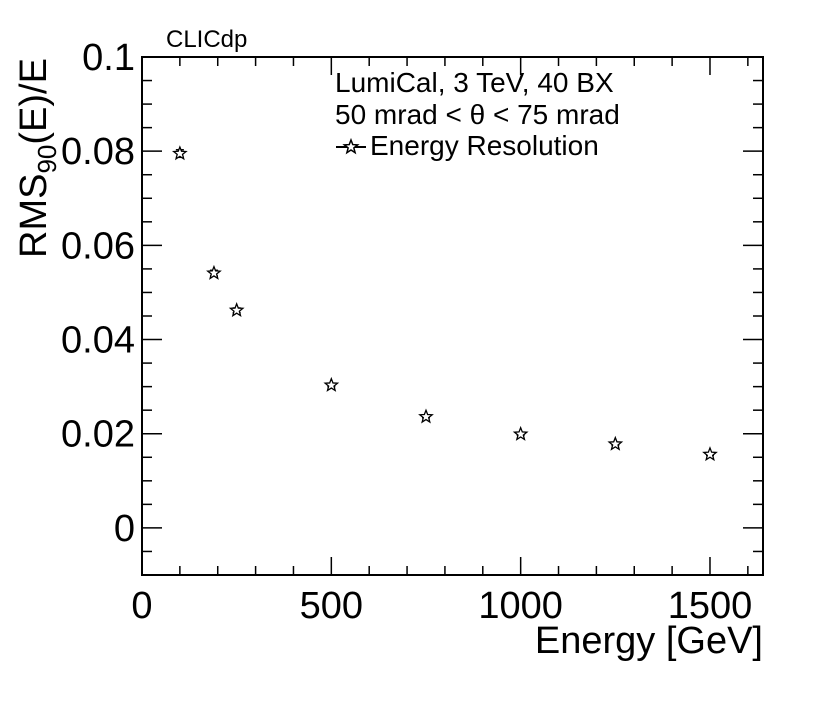 The image size is (830, 707). What do you see at coordinates (206, 39) in the screenshot?
I see `clicdp-tag: CLICdp` at bounding box center [206, 39].